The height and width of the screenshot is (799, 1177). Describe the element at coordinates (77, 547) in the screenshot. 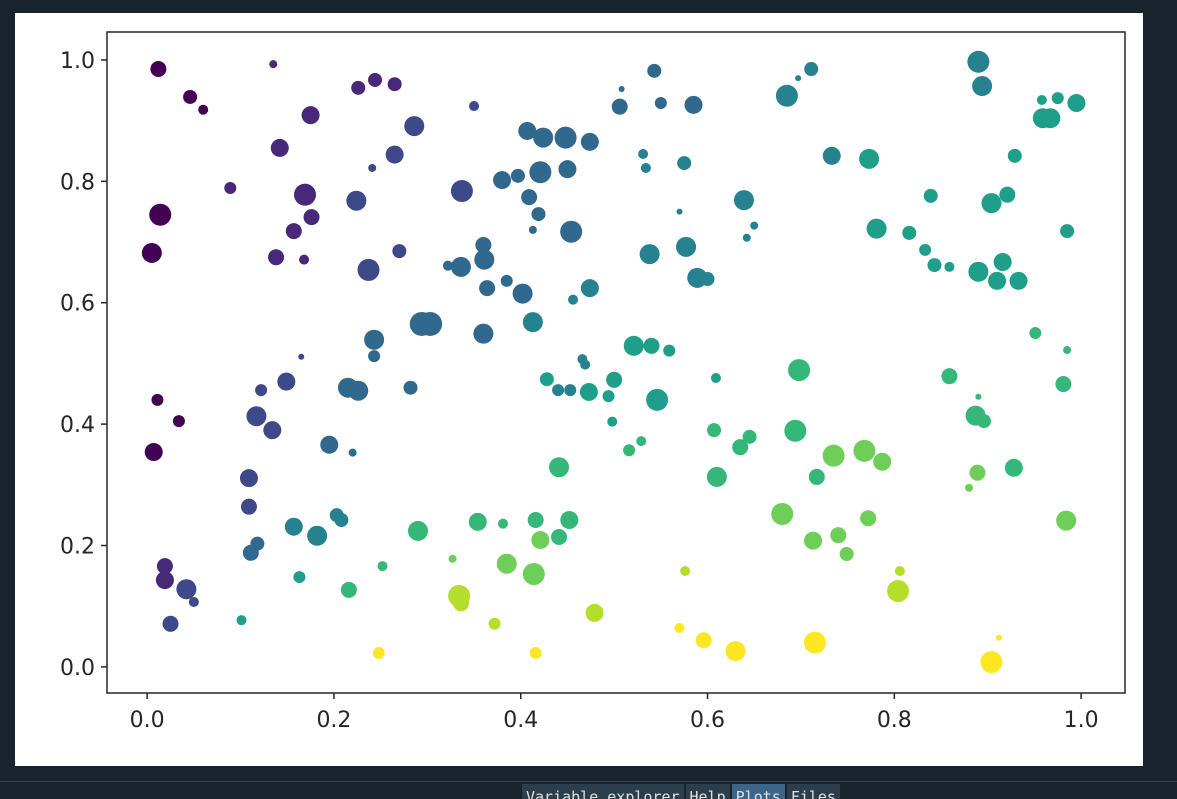

I see `y-tick-label: 0.2` at that location.